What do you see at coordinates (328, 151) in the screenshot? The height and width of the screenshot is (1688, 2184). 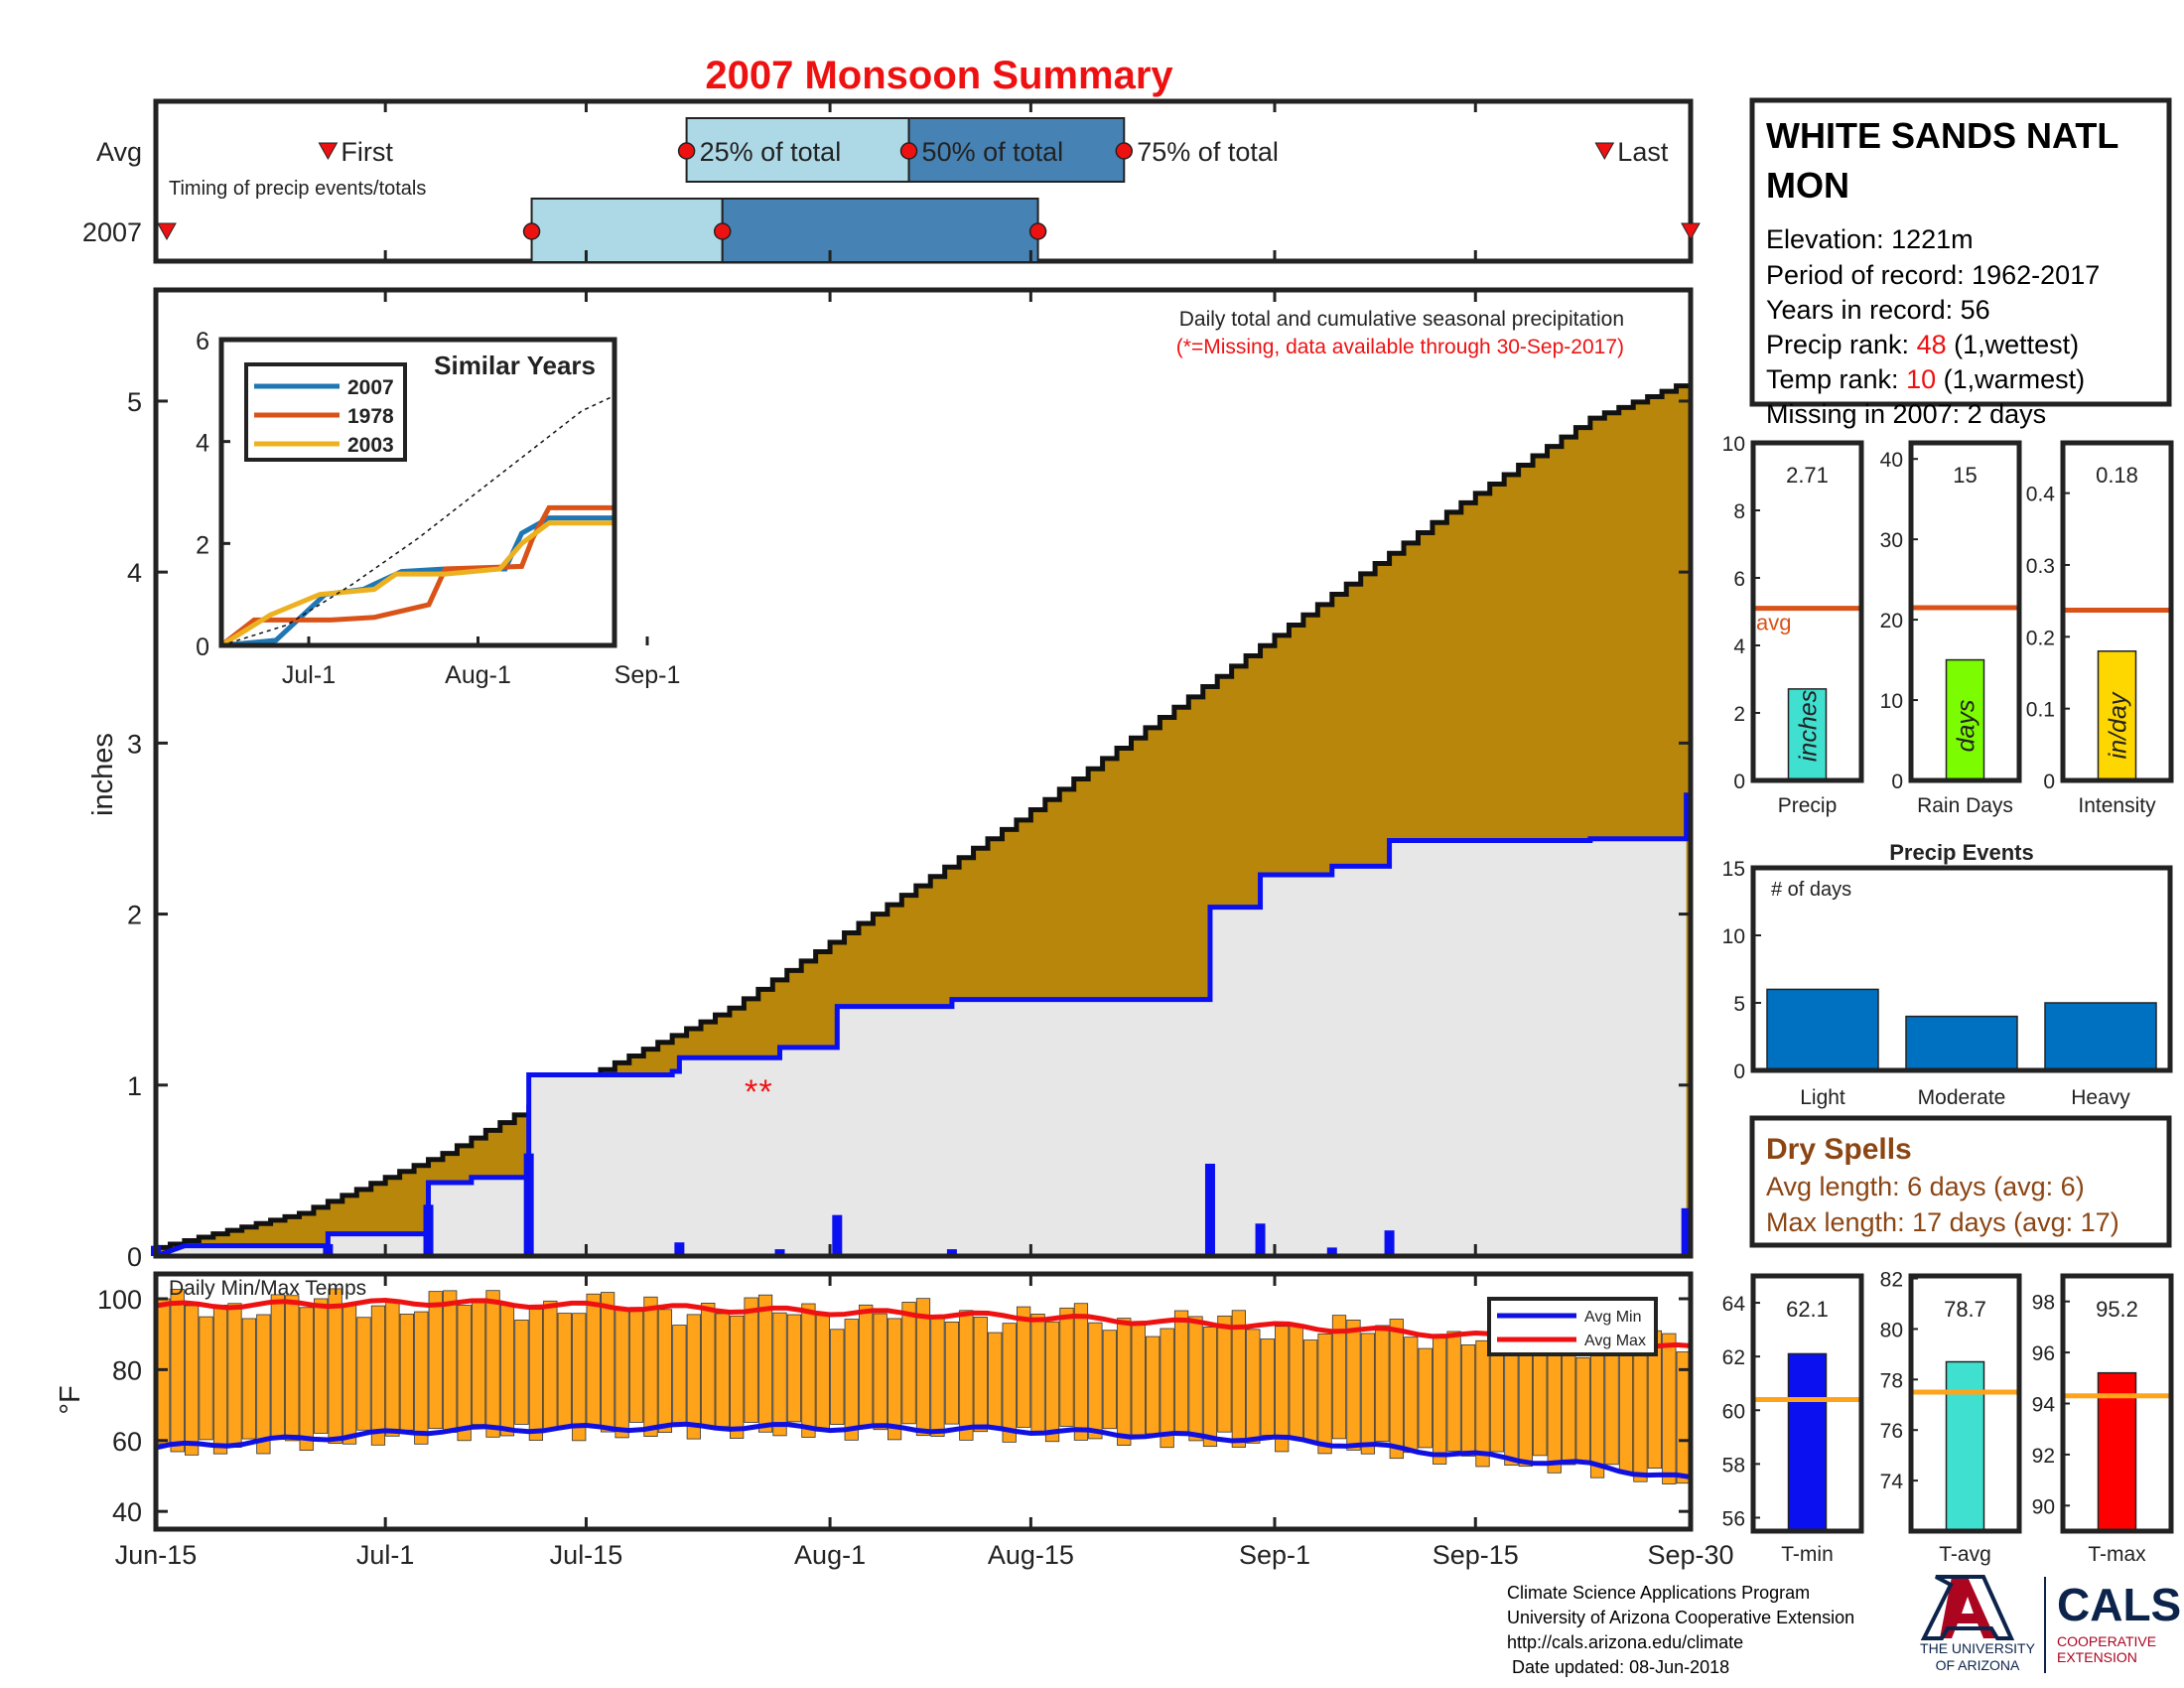 I see `avg-first-marker` at bounding box center [328, 151].